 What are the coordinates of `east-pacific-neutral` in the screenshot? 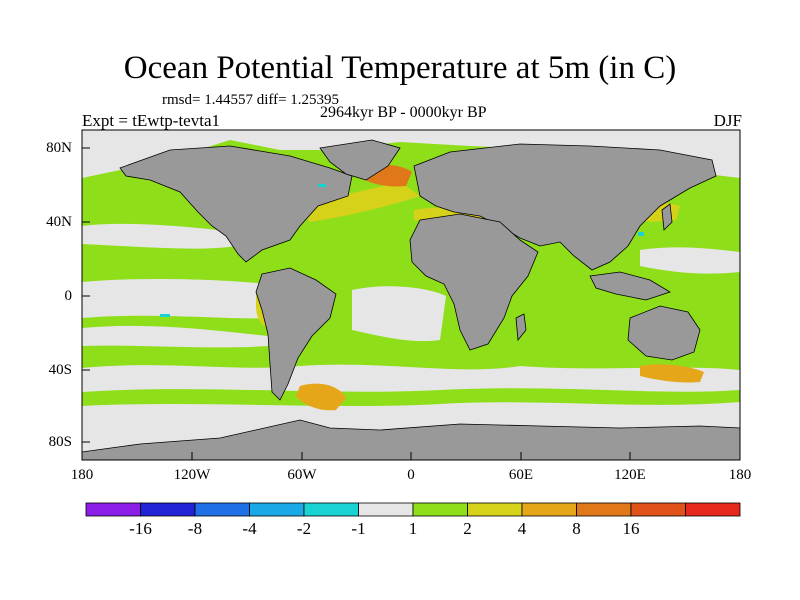 It's located at (690, 260).